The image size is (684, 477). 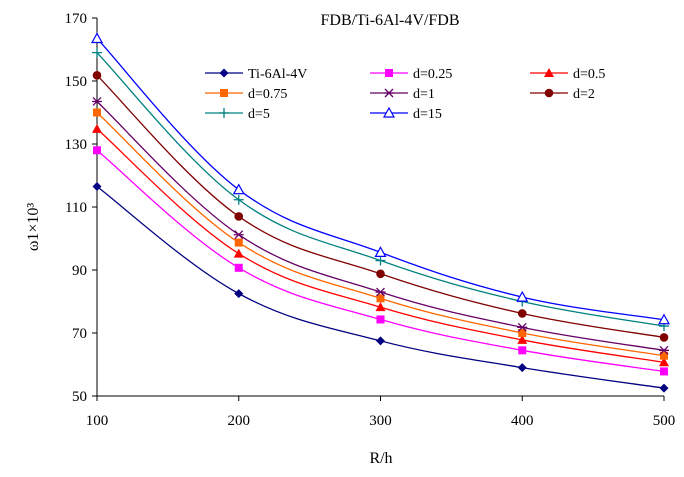 What do you see at coordinates (567, 74) in the screenshot?
I see `legend-item: d=0.5` at bounding box center [567, 74].